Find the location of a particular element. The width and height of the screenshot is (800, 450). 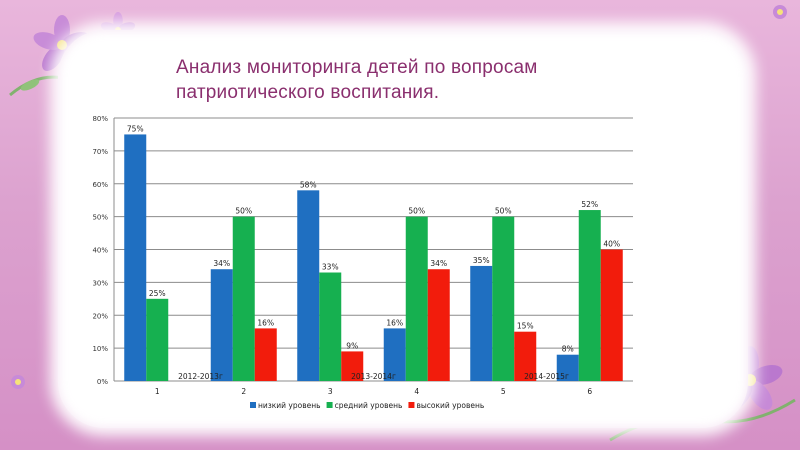

y-tick-label: 50% is located at coordinates (100, 218).